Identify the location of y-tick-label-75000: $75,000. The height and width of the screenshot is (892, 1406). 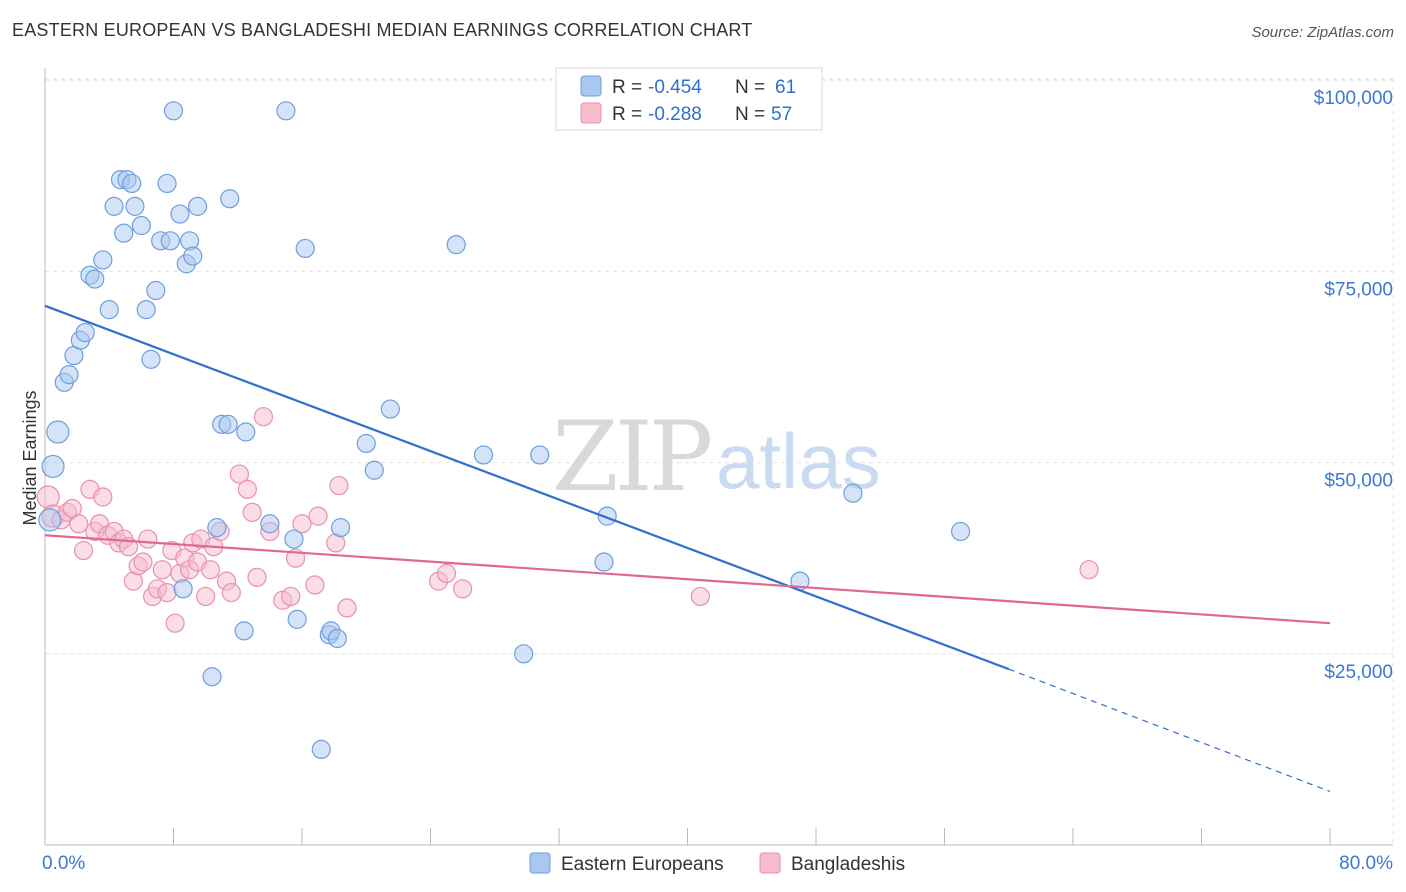
(1358, 289).